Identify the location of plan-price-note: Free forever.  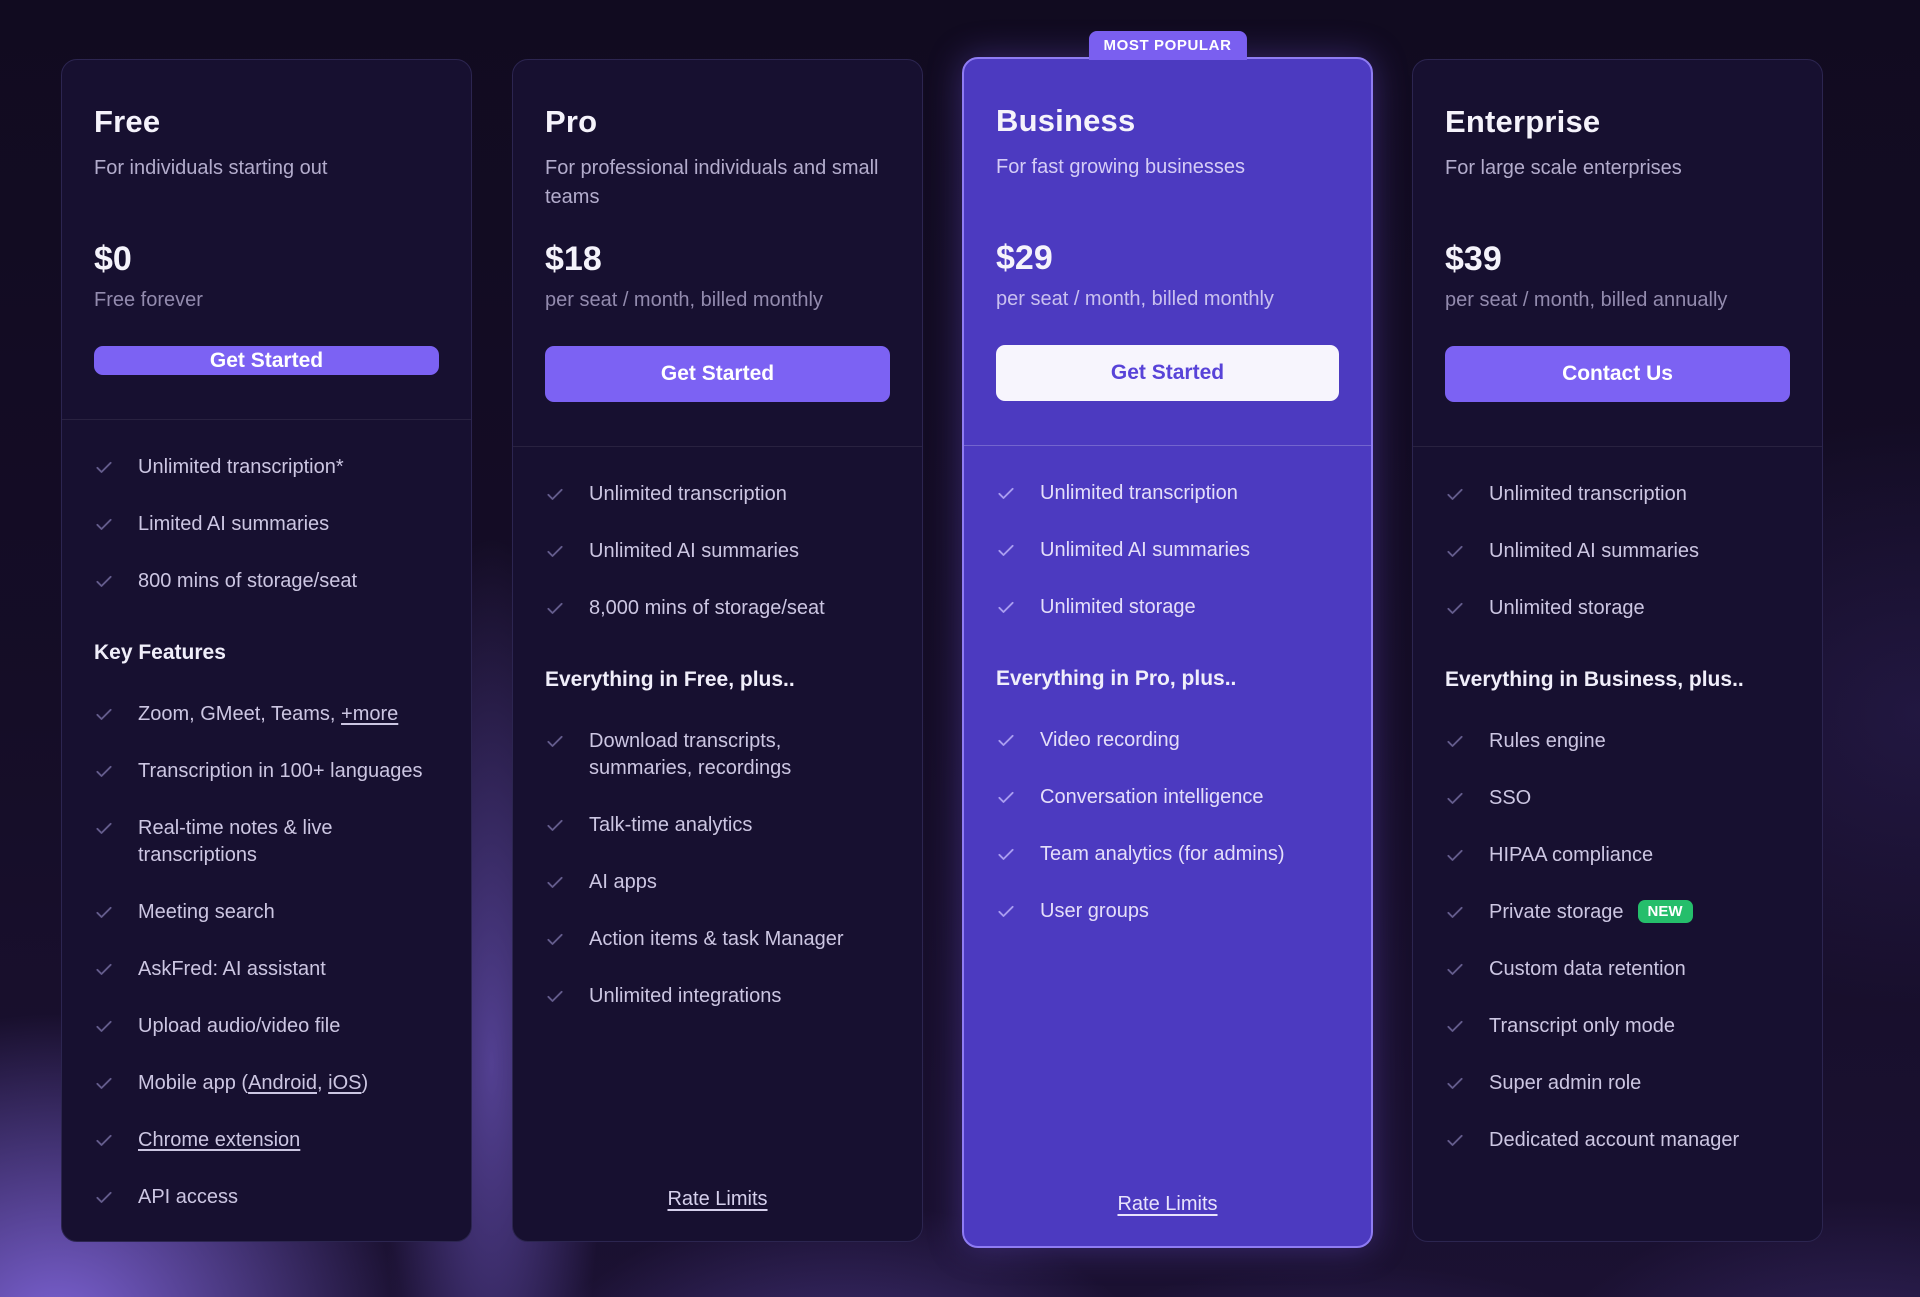
(148, 300).